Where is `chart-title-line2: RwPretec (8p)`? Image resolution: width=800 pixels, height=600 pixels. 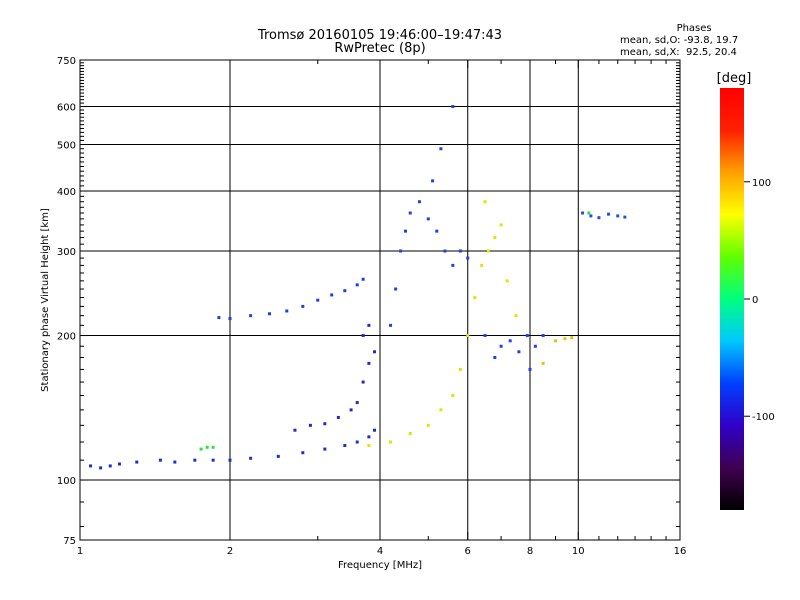
chart-title-line2: RwPretec (8p) is located at coordinates (380, 48).